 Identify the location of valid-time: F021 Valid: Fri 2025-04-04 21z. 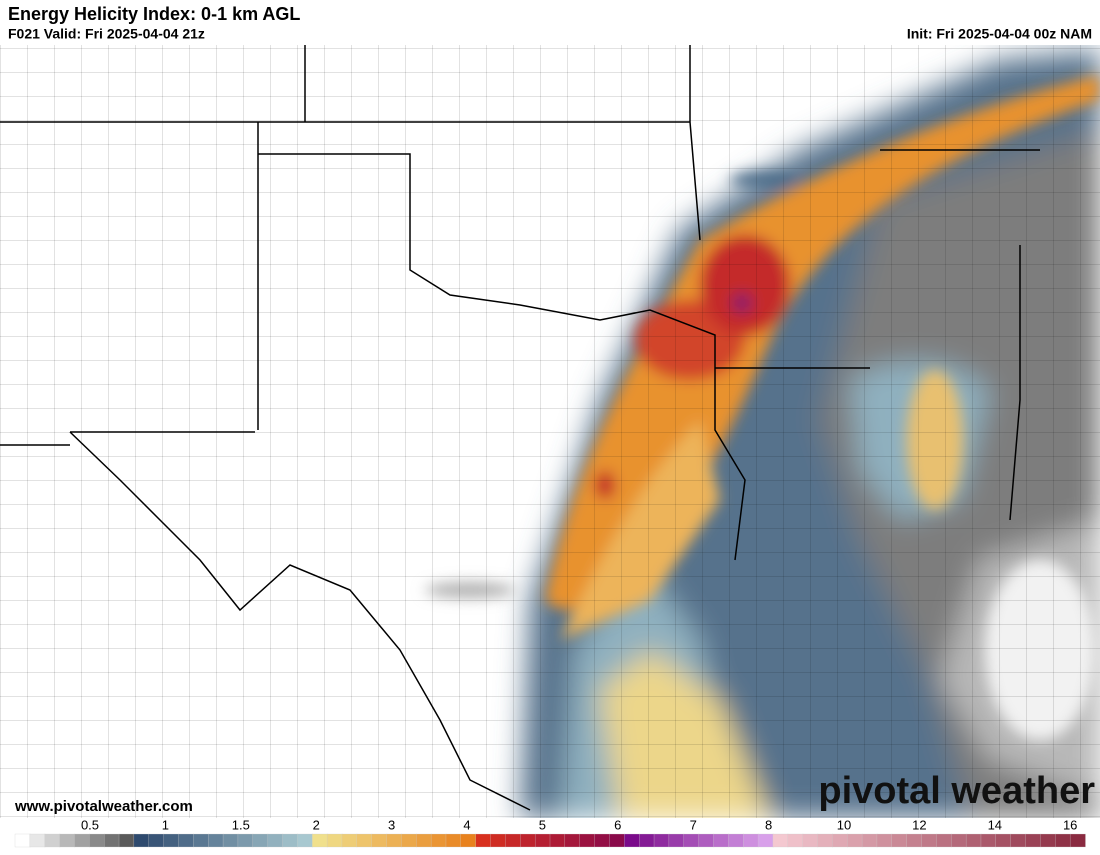
(106, 34).